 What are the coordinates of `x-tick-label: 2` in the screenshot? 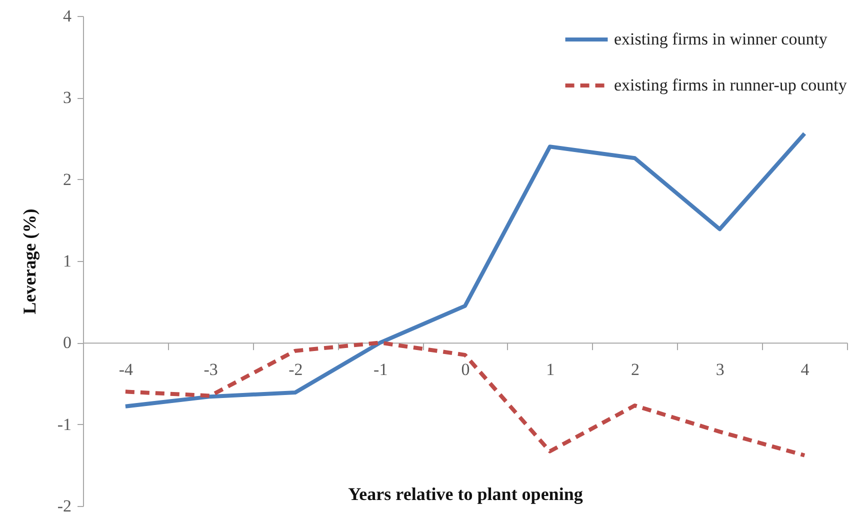 It's located at (635, 370).